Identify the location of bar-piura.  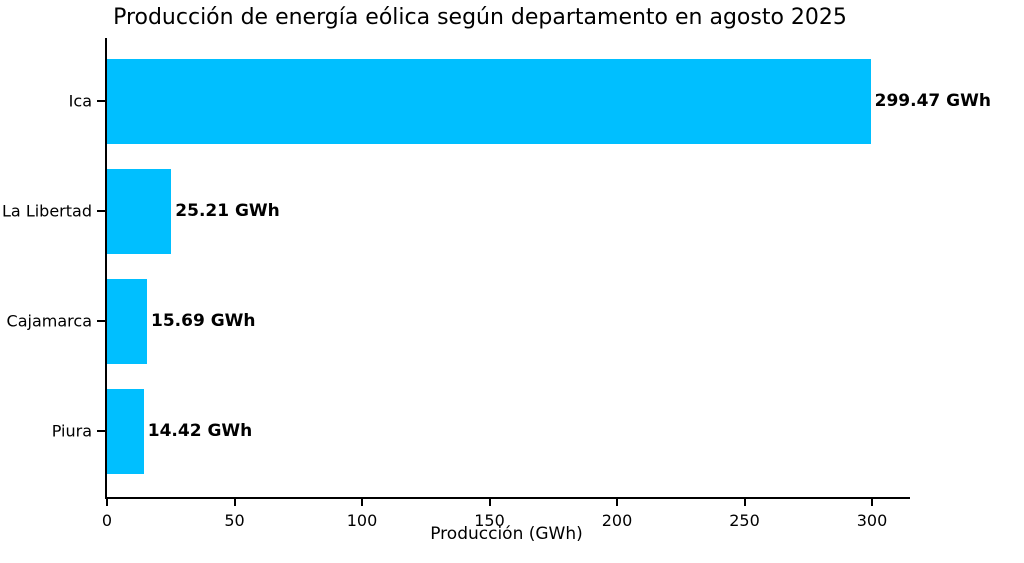
(125, 431).